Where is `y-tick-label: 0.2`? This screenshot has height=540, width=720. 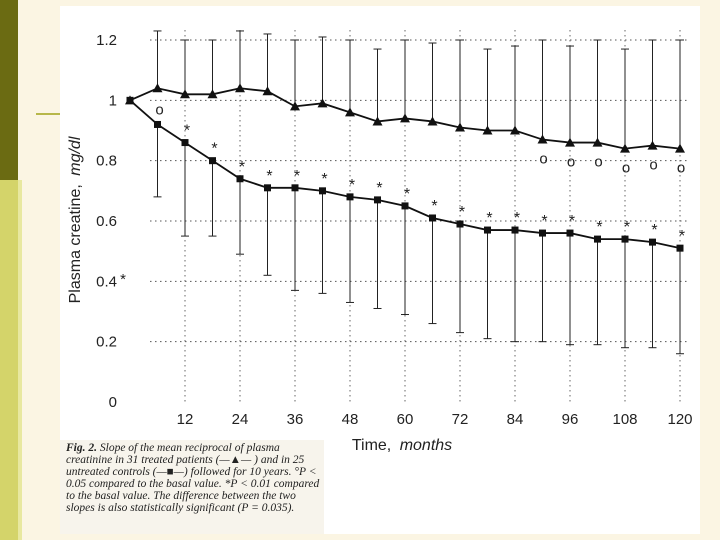
y-tick-label: 0.2 is located at coordinates (106, 342).